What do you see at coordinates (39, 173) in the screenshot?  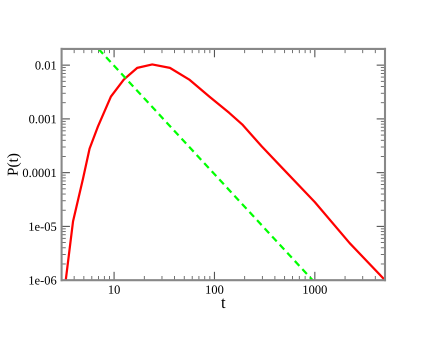 I see `y-tick-label: 0.0001` at bounding box center [39, 173].